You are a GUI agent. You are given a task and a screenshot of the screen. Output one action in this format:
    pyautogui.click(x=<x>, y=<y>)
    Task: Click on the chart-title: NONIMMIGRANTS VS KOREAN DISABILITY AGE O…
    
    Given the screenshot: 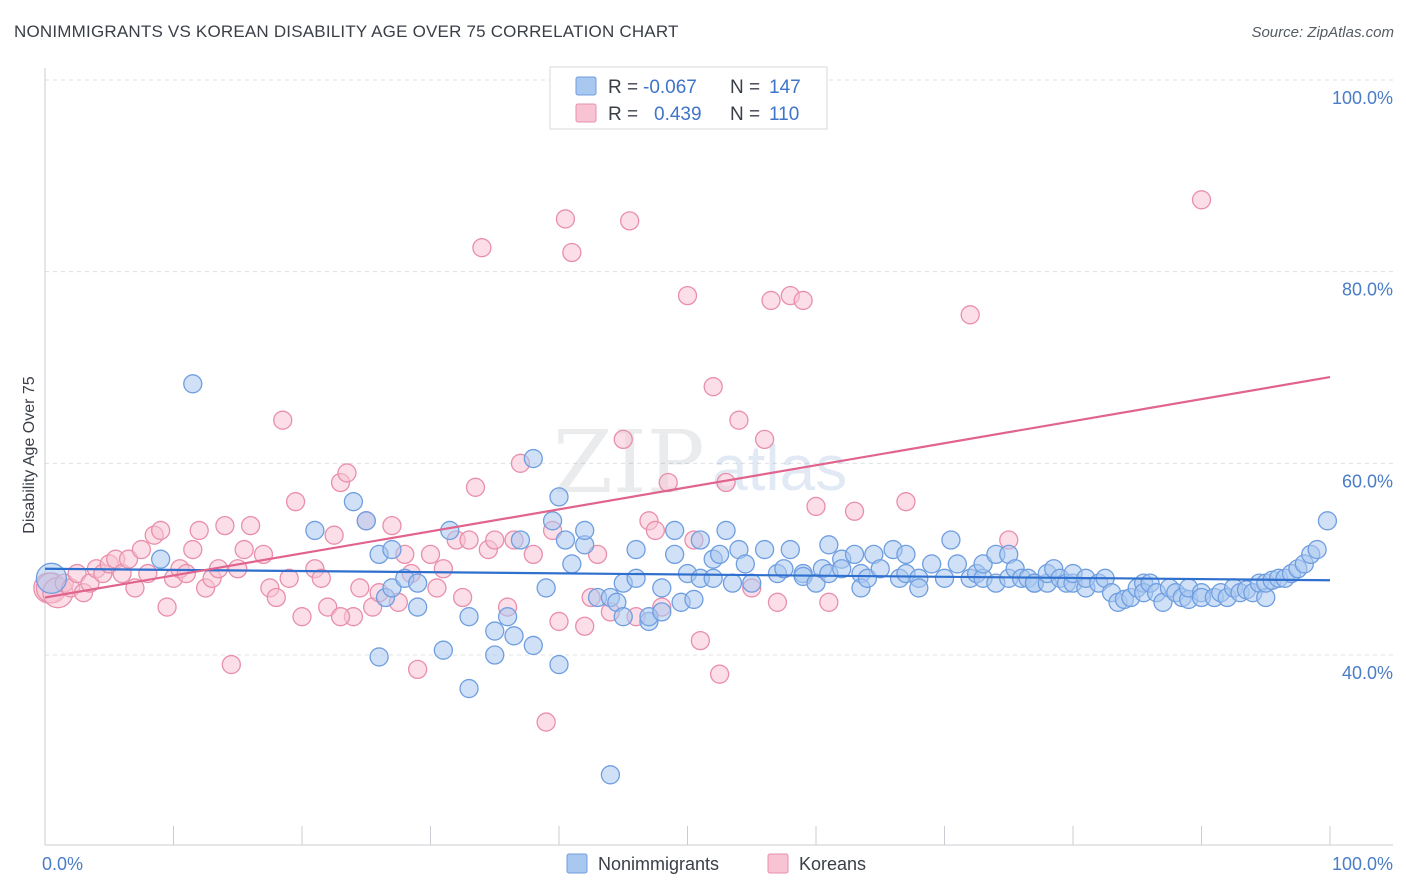 What is the action you would take?
    pyautogui.click(x=346, y=31)
    